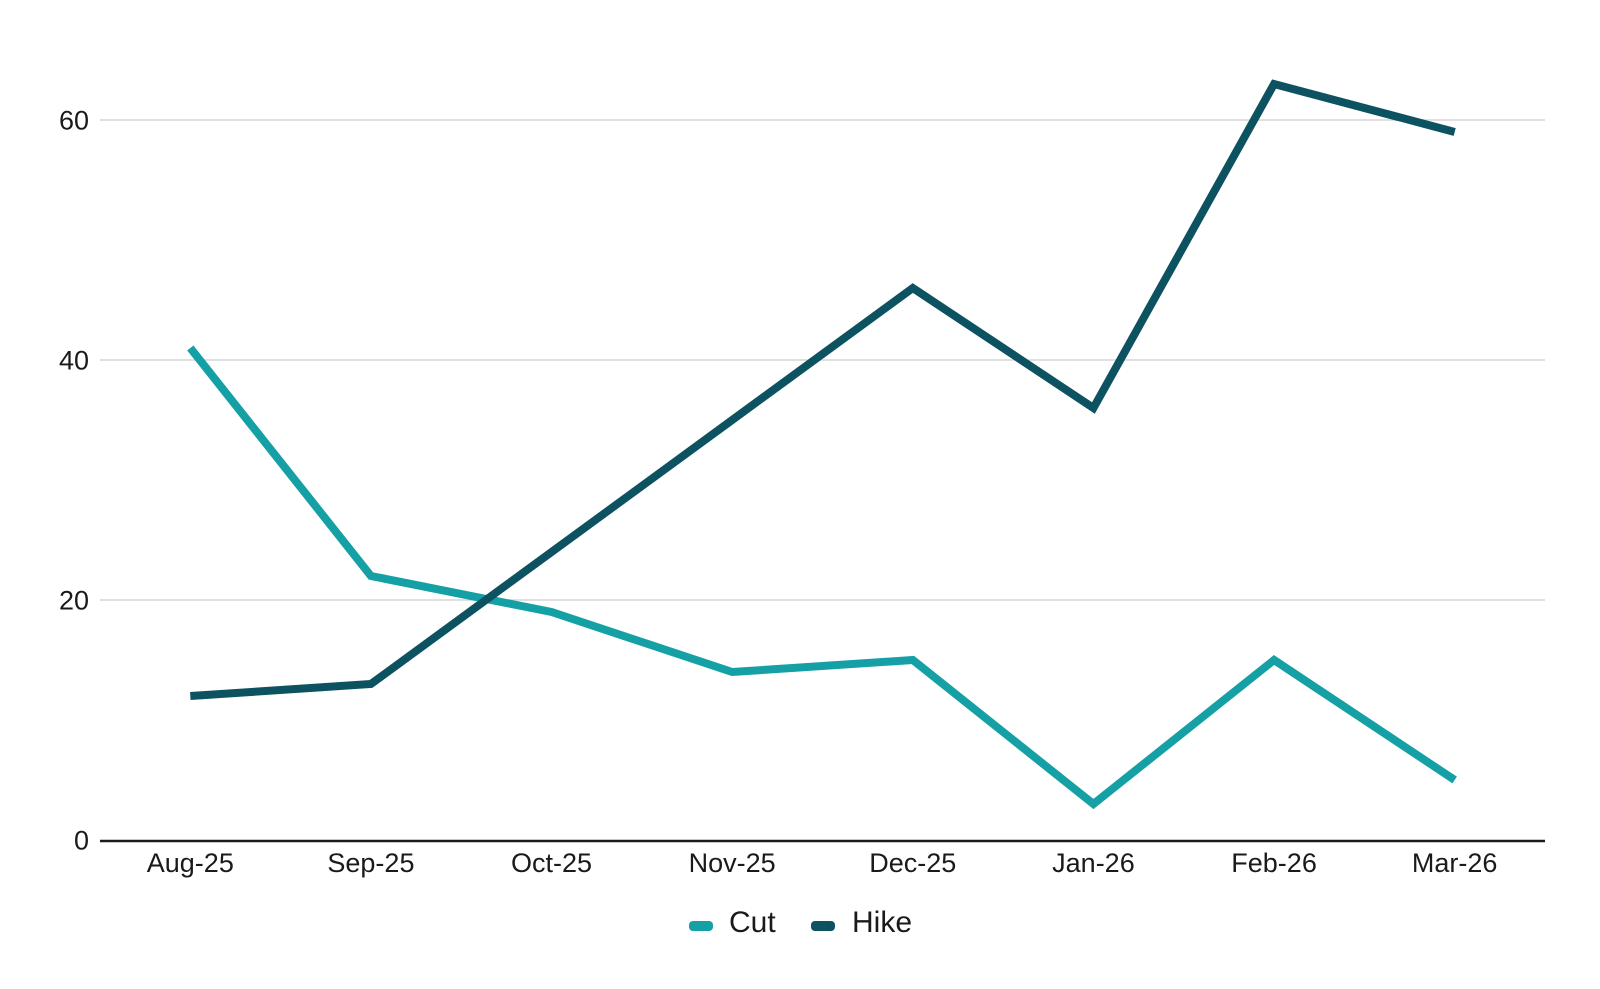 The height and width of the screenshot is (989, 1600). What do you see at coordinates (74, 481) in the screenshot?
I see `y-axis-labels: 0 20 40 60` at bounding box center [74, 481].